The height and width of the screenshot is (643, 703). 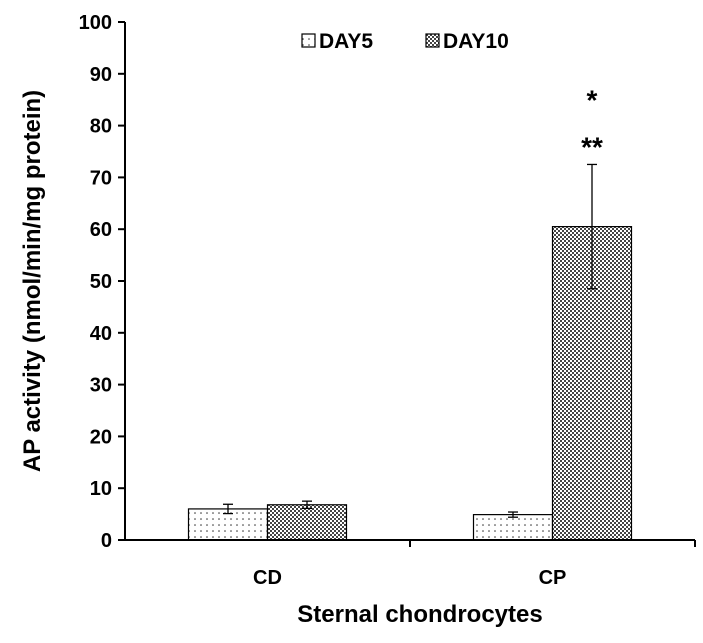 I want to click on y-tick-label: 100, so click(x=95, y=23).